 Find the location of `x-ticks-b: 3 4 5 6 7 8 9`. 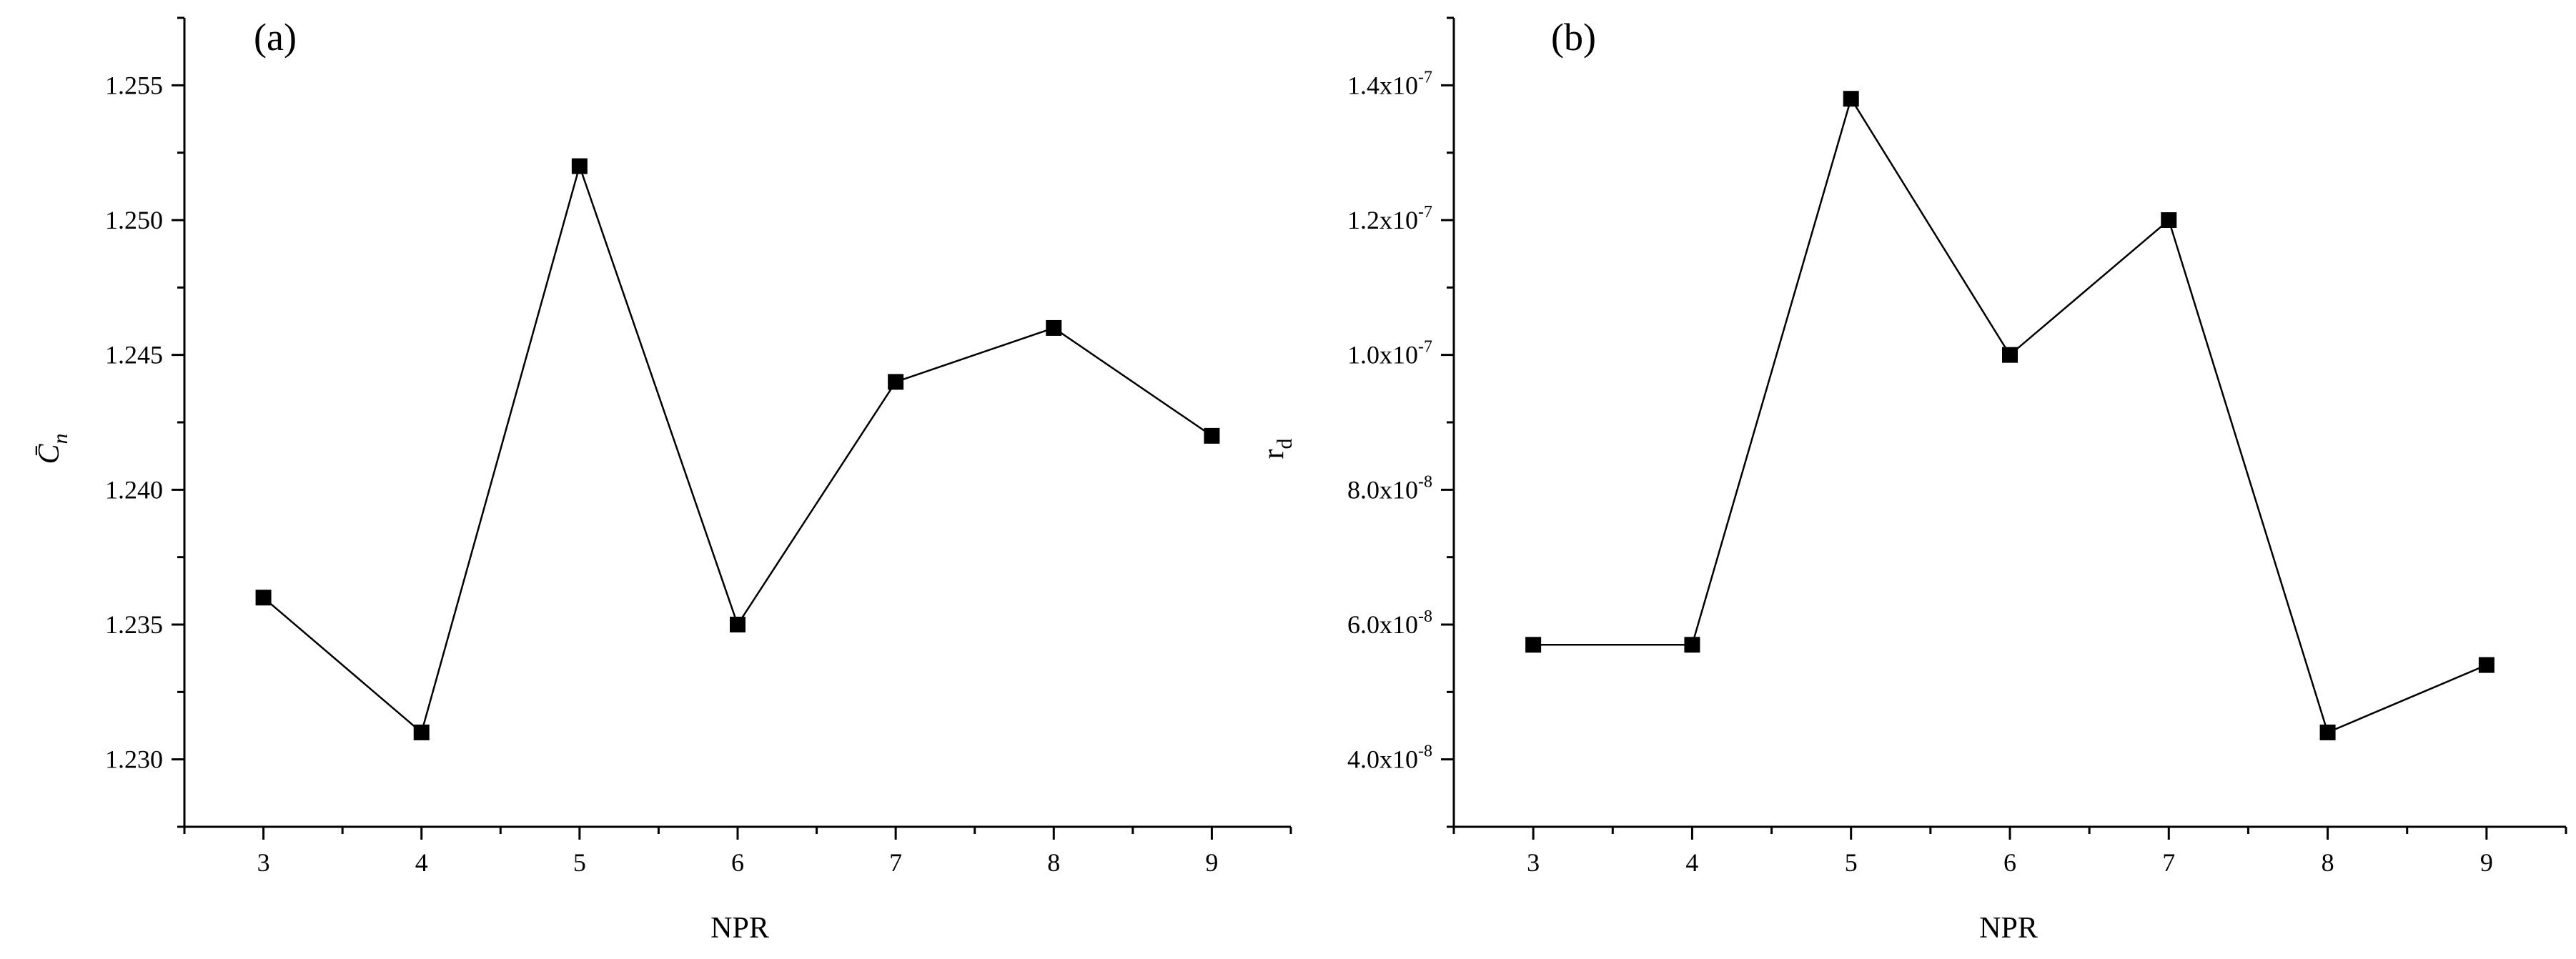

x-ticks-b: 3 4 5 6 7 8 9 is located at coordinates (2010, 852).